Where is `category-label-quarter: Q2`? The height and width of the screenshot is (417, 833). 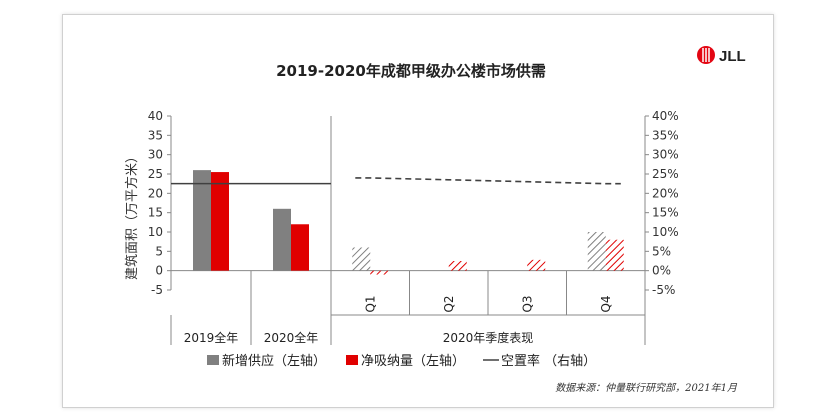
category-label-quarter: Q2 is located at coordinates (449, 303).